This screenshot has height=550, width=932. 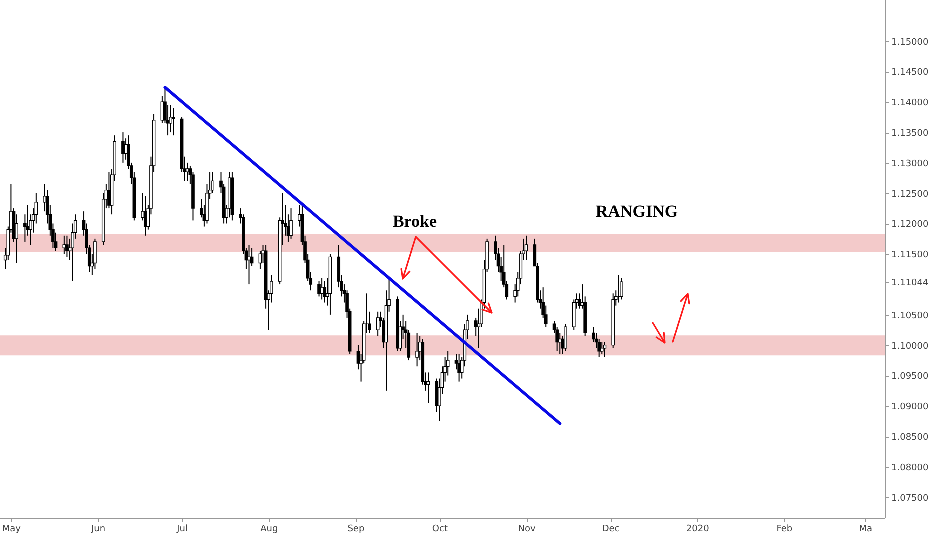 What do you see at coordinates (910, 225) in the screenshot?
I see `y-tick-label: 1.12000` at bounding box center [910, 225].